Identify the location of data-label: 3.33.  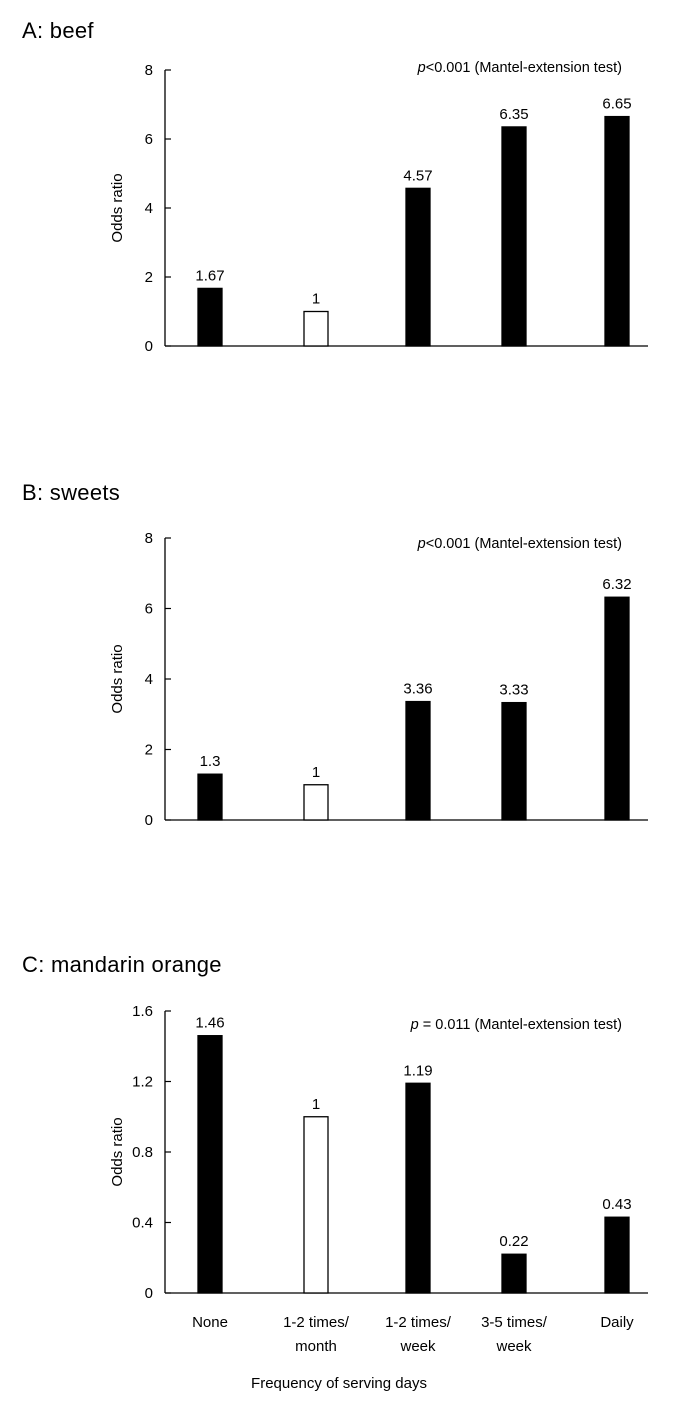
(513, 690).